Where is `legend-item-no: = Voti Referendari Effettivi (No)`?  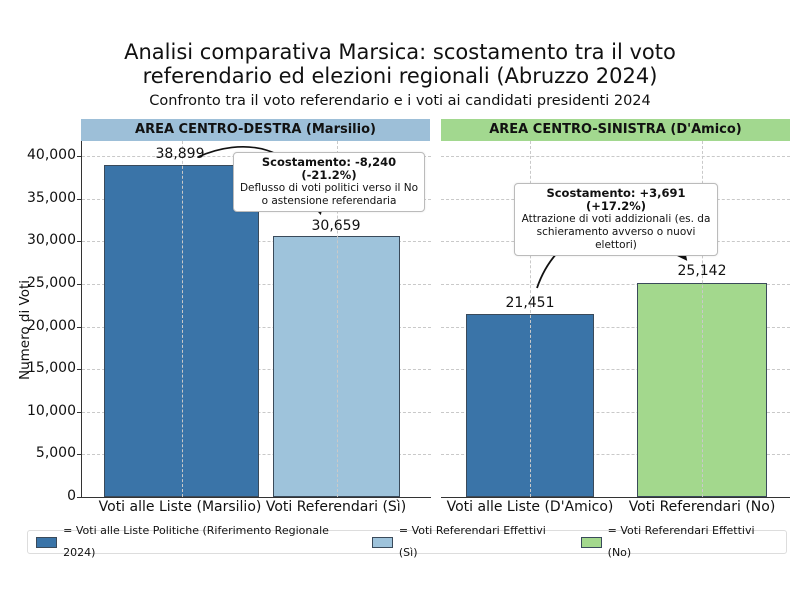
legend-item-no: = Voti Referendari Effettivi (No) is located at coordinates (677, 542).